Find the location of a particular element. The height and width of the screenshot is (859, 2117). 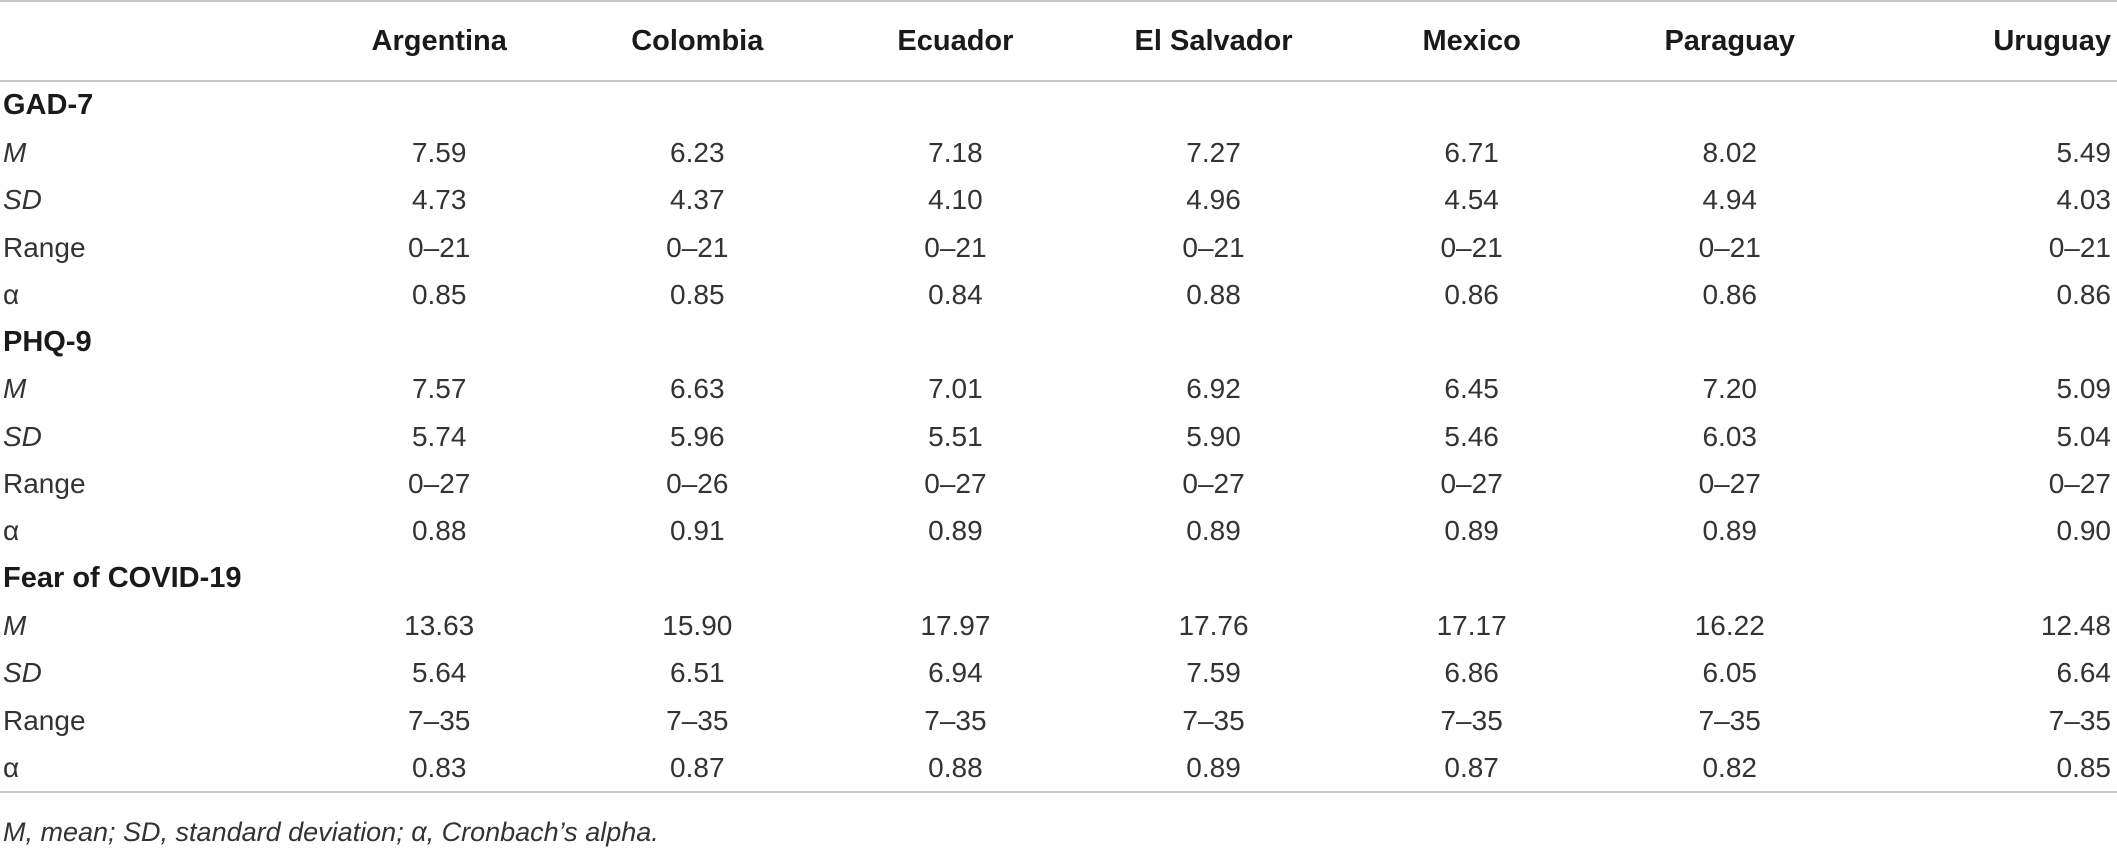

table-cell: 4.96 is located at coordinates (1213, 200).